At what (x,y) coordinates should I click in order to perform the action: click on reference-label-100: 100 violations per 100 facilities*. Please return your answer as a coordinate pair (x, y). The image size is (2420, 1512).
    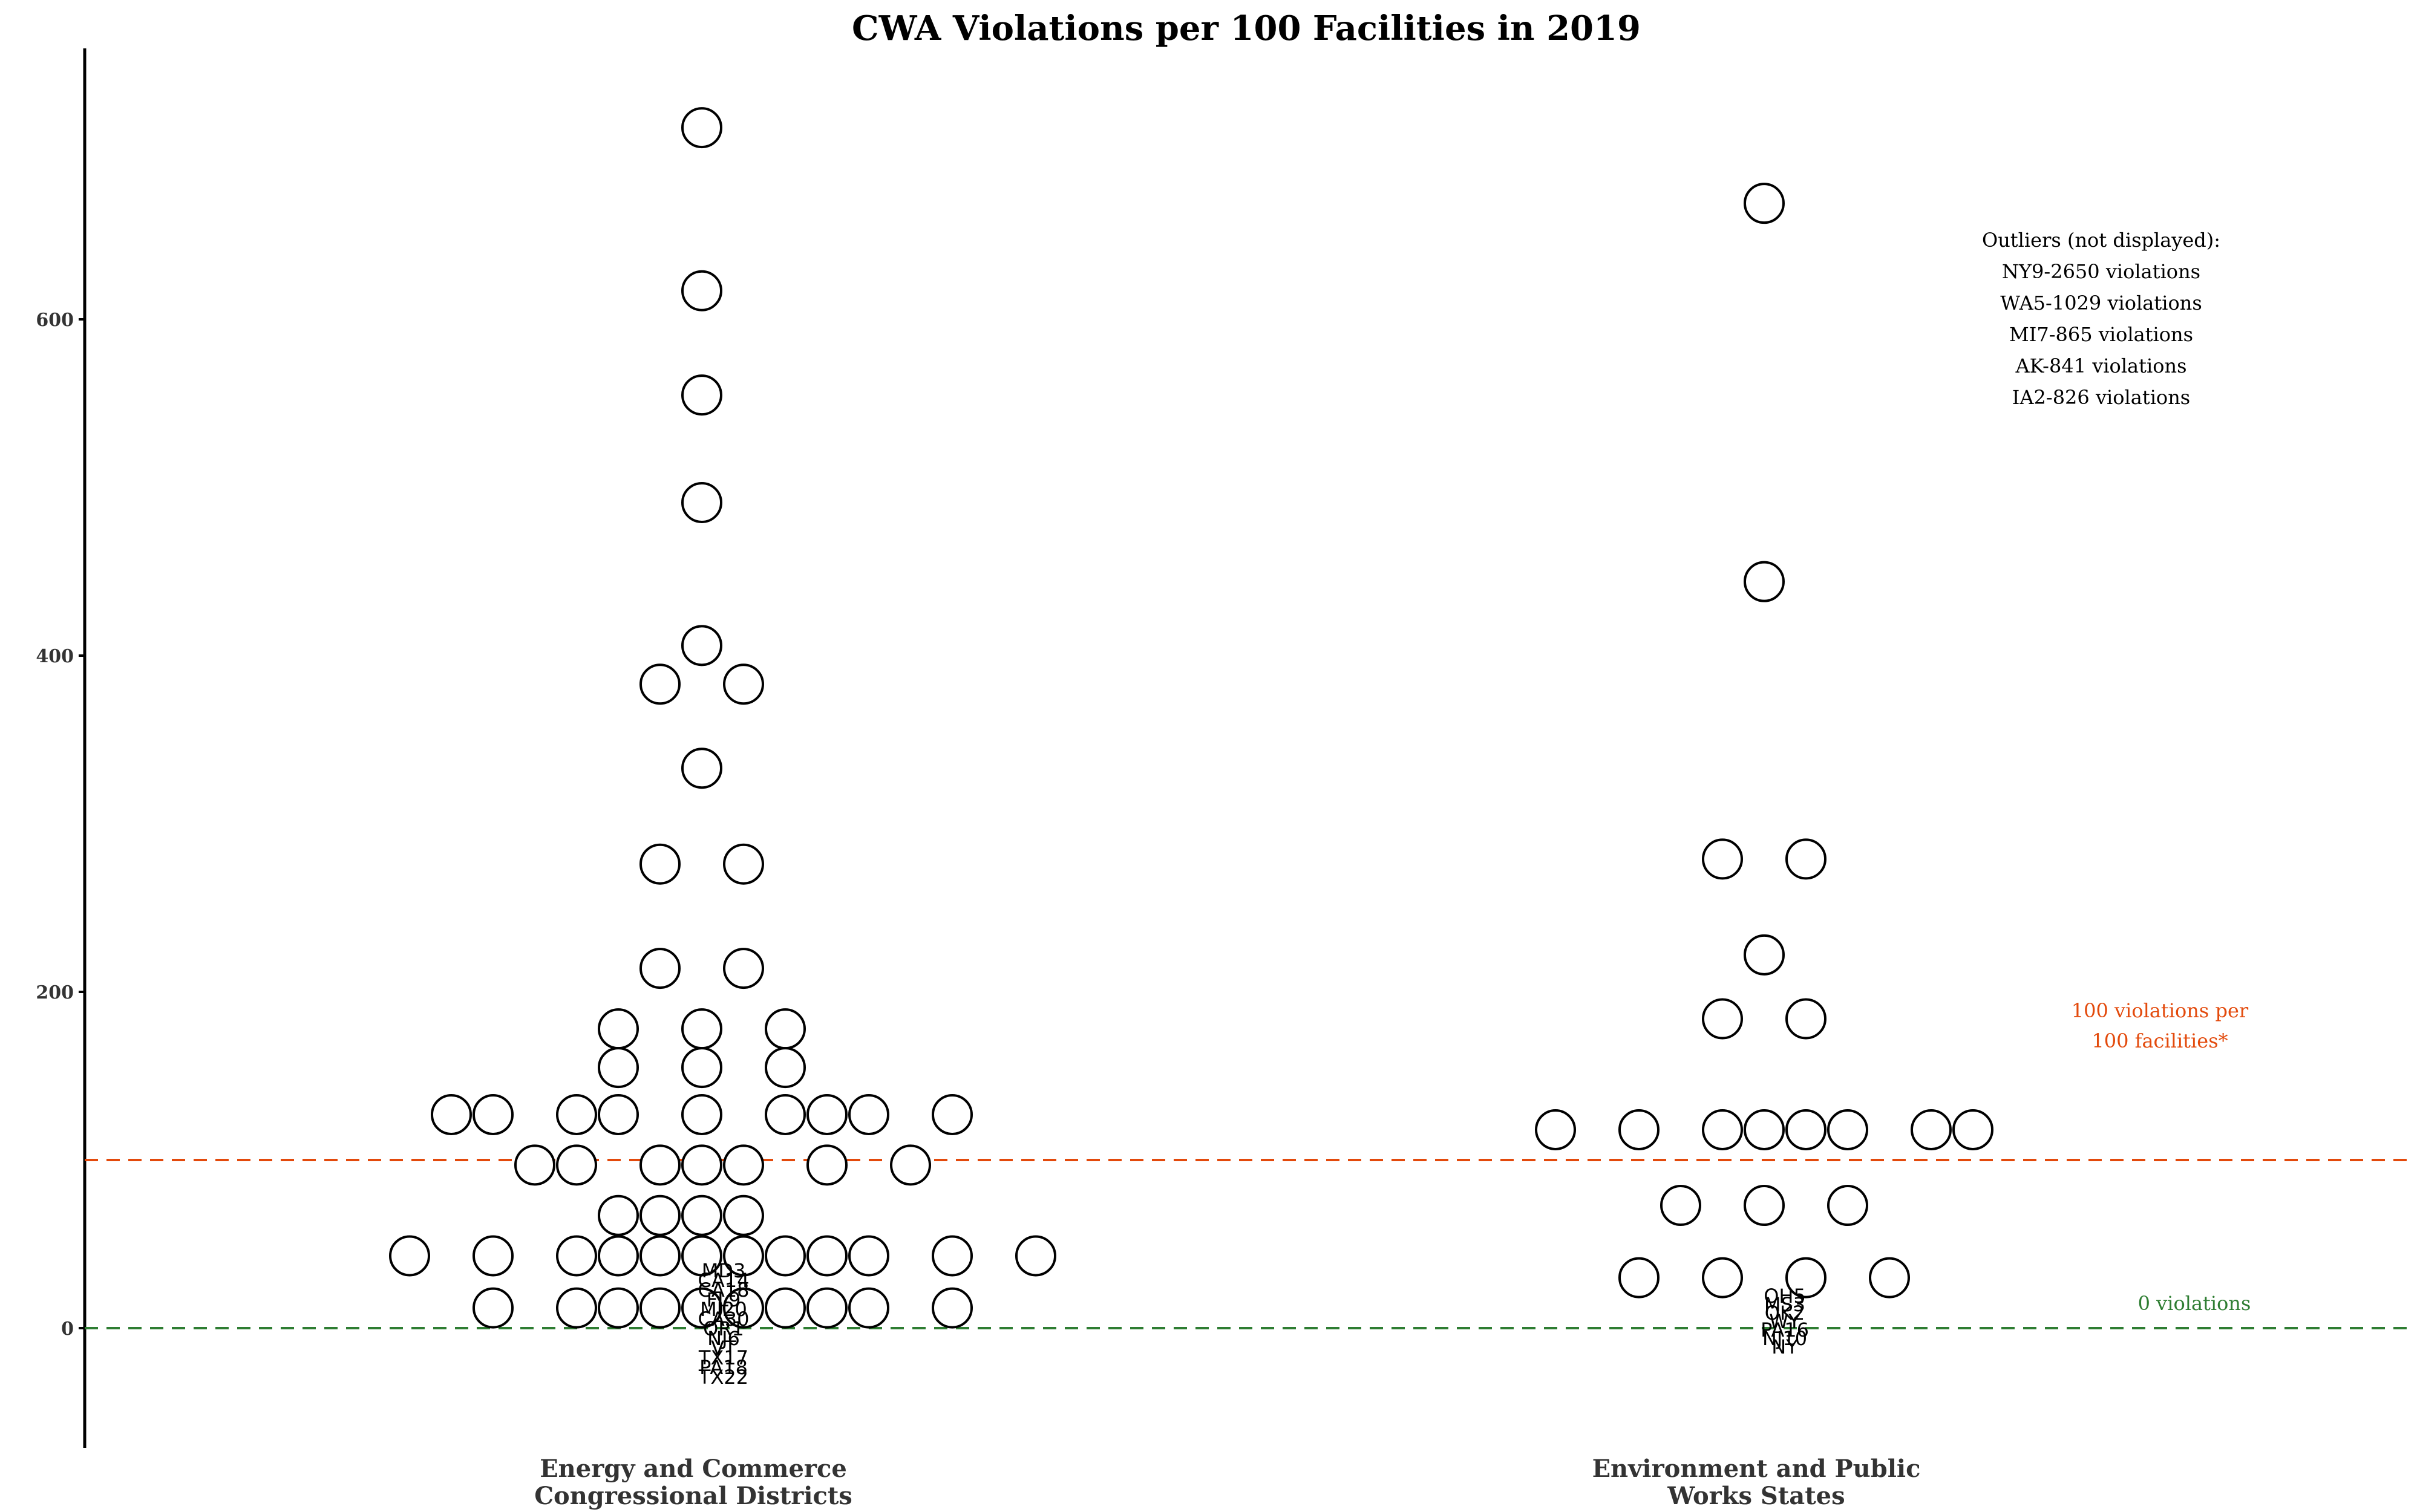
    Looking at the image, I should click on (2160, 1025).